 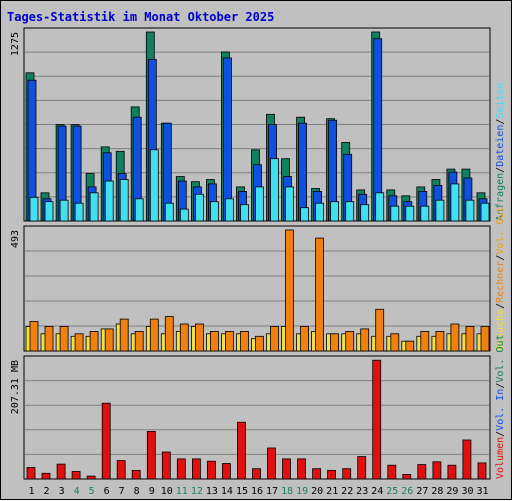 What do you see at coordinates (92, 491) in the screenshot?
I see `x-tick-label-day-5: 5` at bounding box center [92, 491].